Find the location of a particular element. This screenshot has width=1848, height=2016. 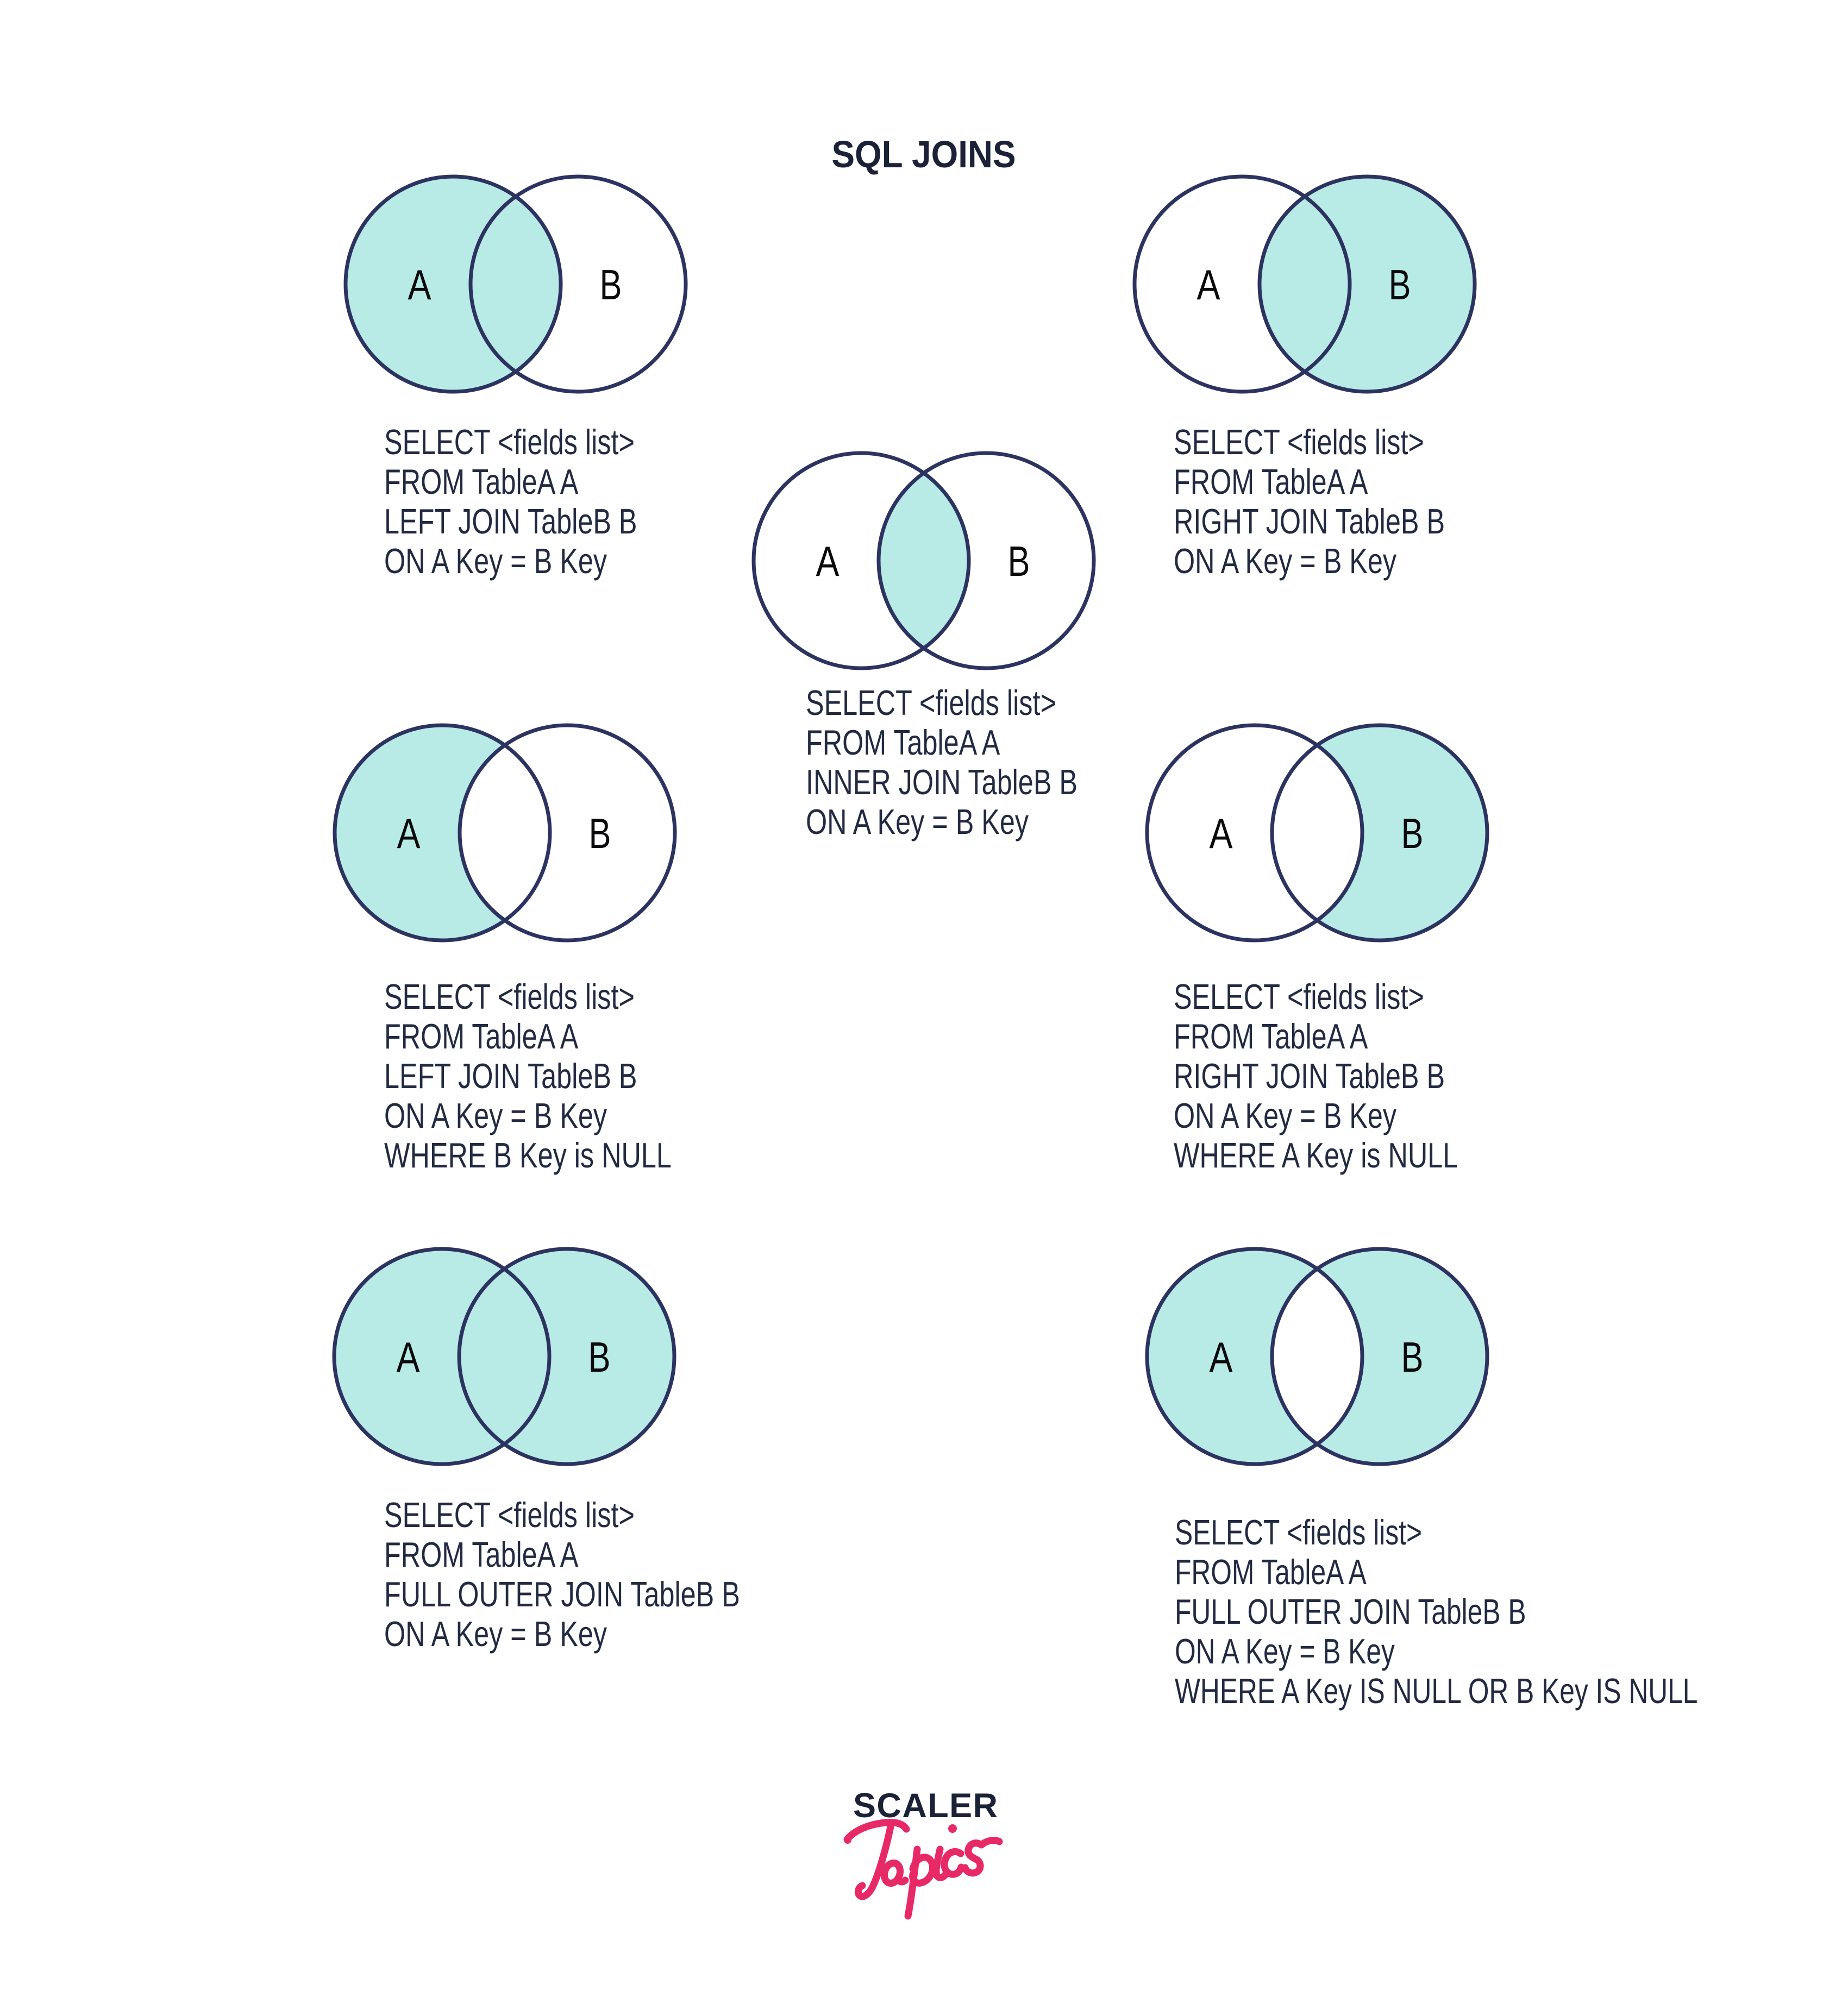

svg-text: SCALER is located at coordinates (925, 1806).